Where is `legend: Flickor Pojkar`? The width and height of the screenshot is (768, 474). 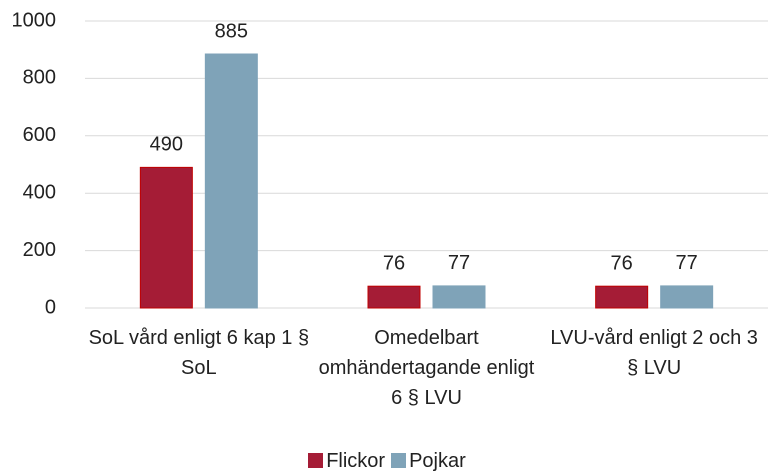
legend: Flickor Pojkar is located at coordinates (384, 461).